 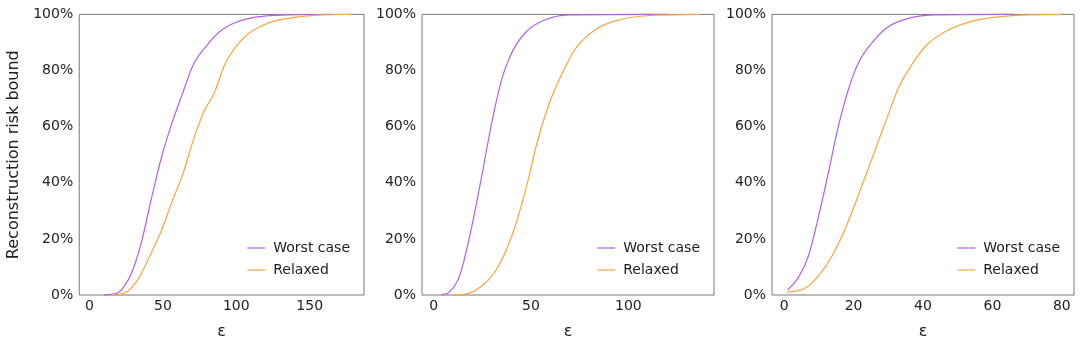 I want to click on x-tick-label: 150, so click(x=310, y=305).